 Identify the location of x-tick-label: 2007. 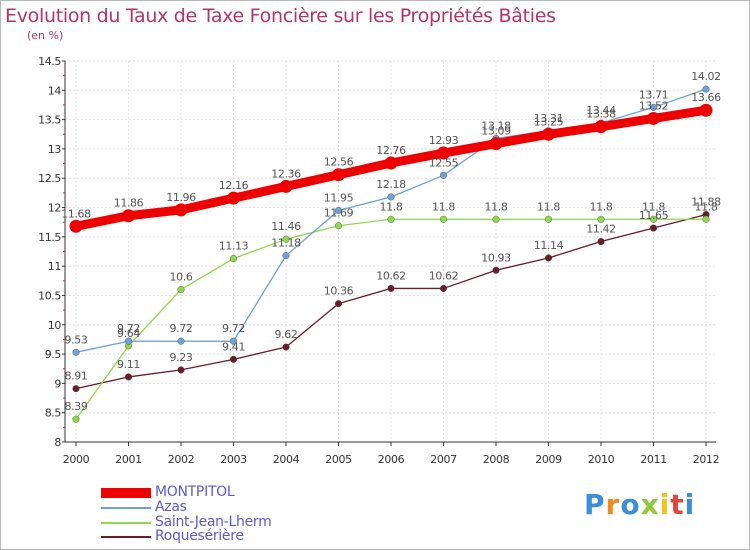
(443, 459).